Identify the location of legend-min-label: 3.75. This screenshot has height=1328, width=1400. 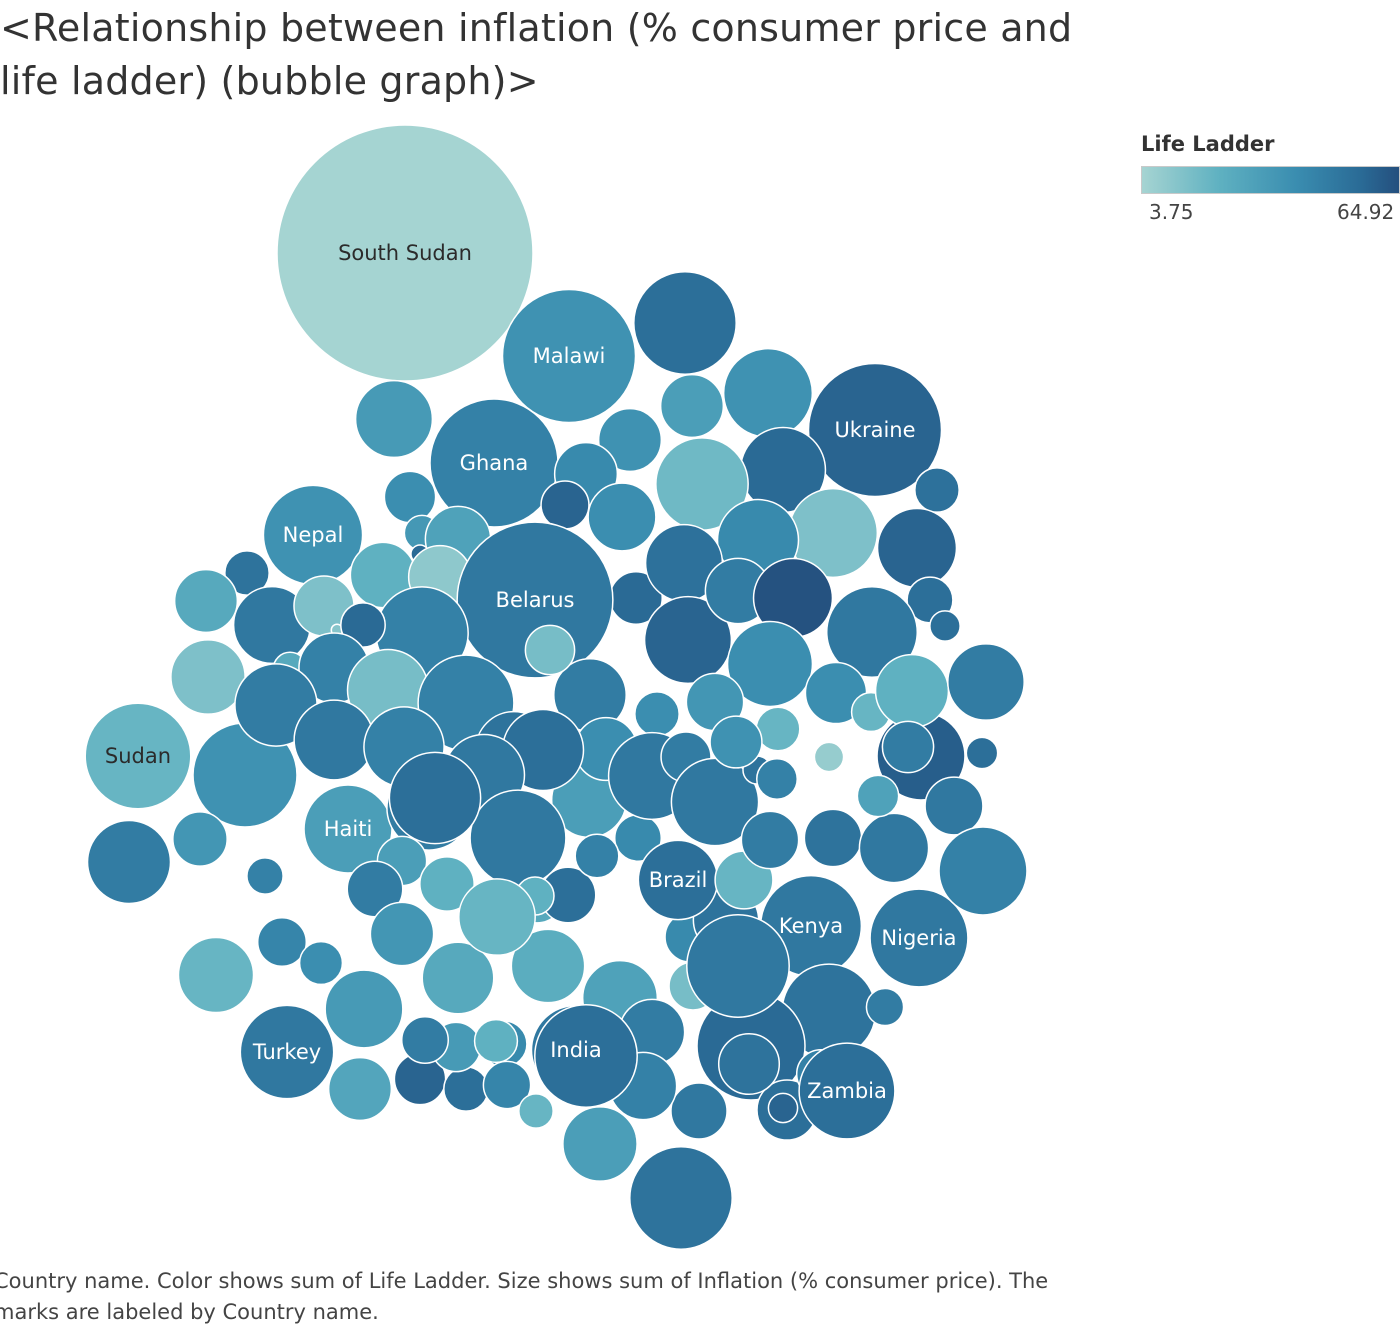
(1171, 212).